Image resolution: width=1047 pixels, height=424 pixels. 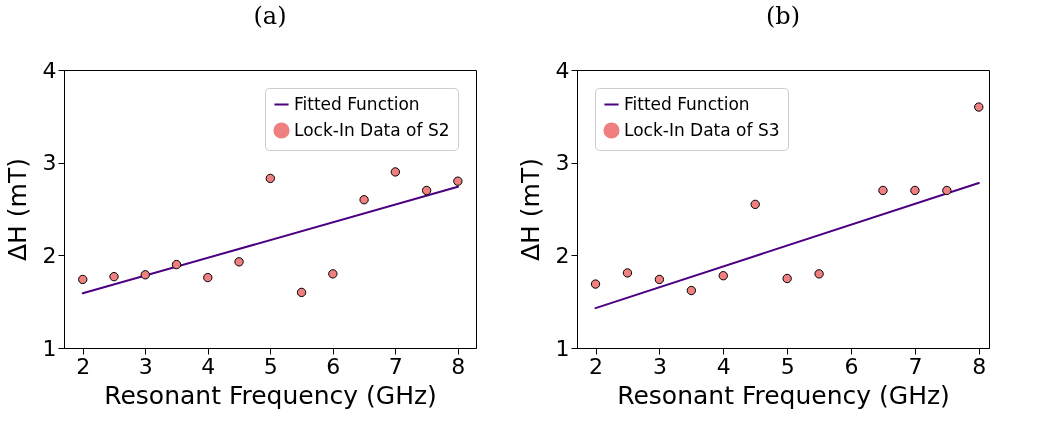 I want to click on chart-title: (a), so click(x=270, y=16).